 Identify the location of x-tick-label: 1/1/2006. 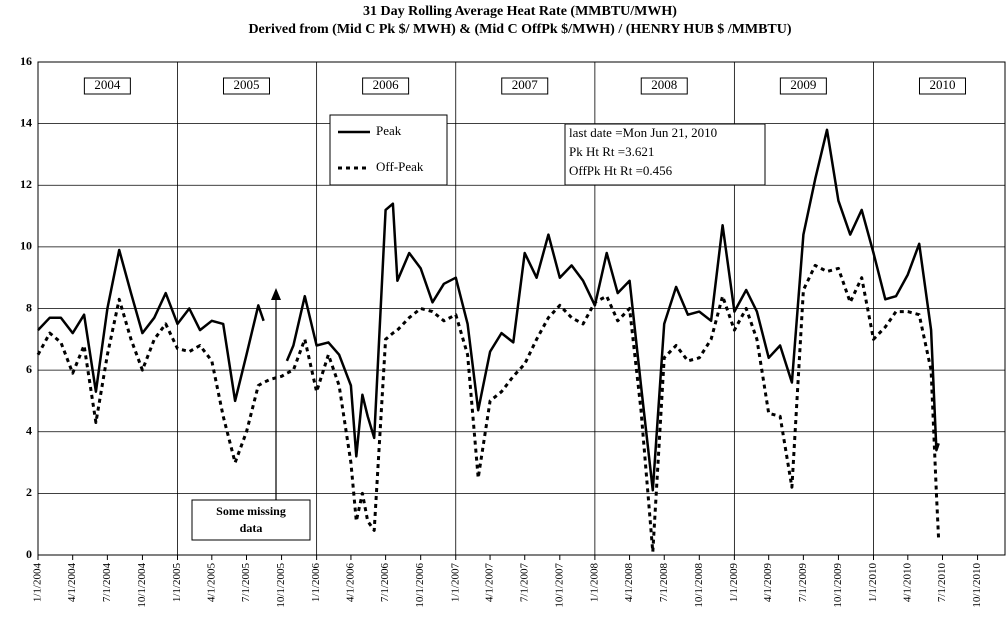
(316, 583).